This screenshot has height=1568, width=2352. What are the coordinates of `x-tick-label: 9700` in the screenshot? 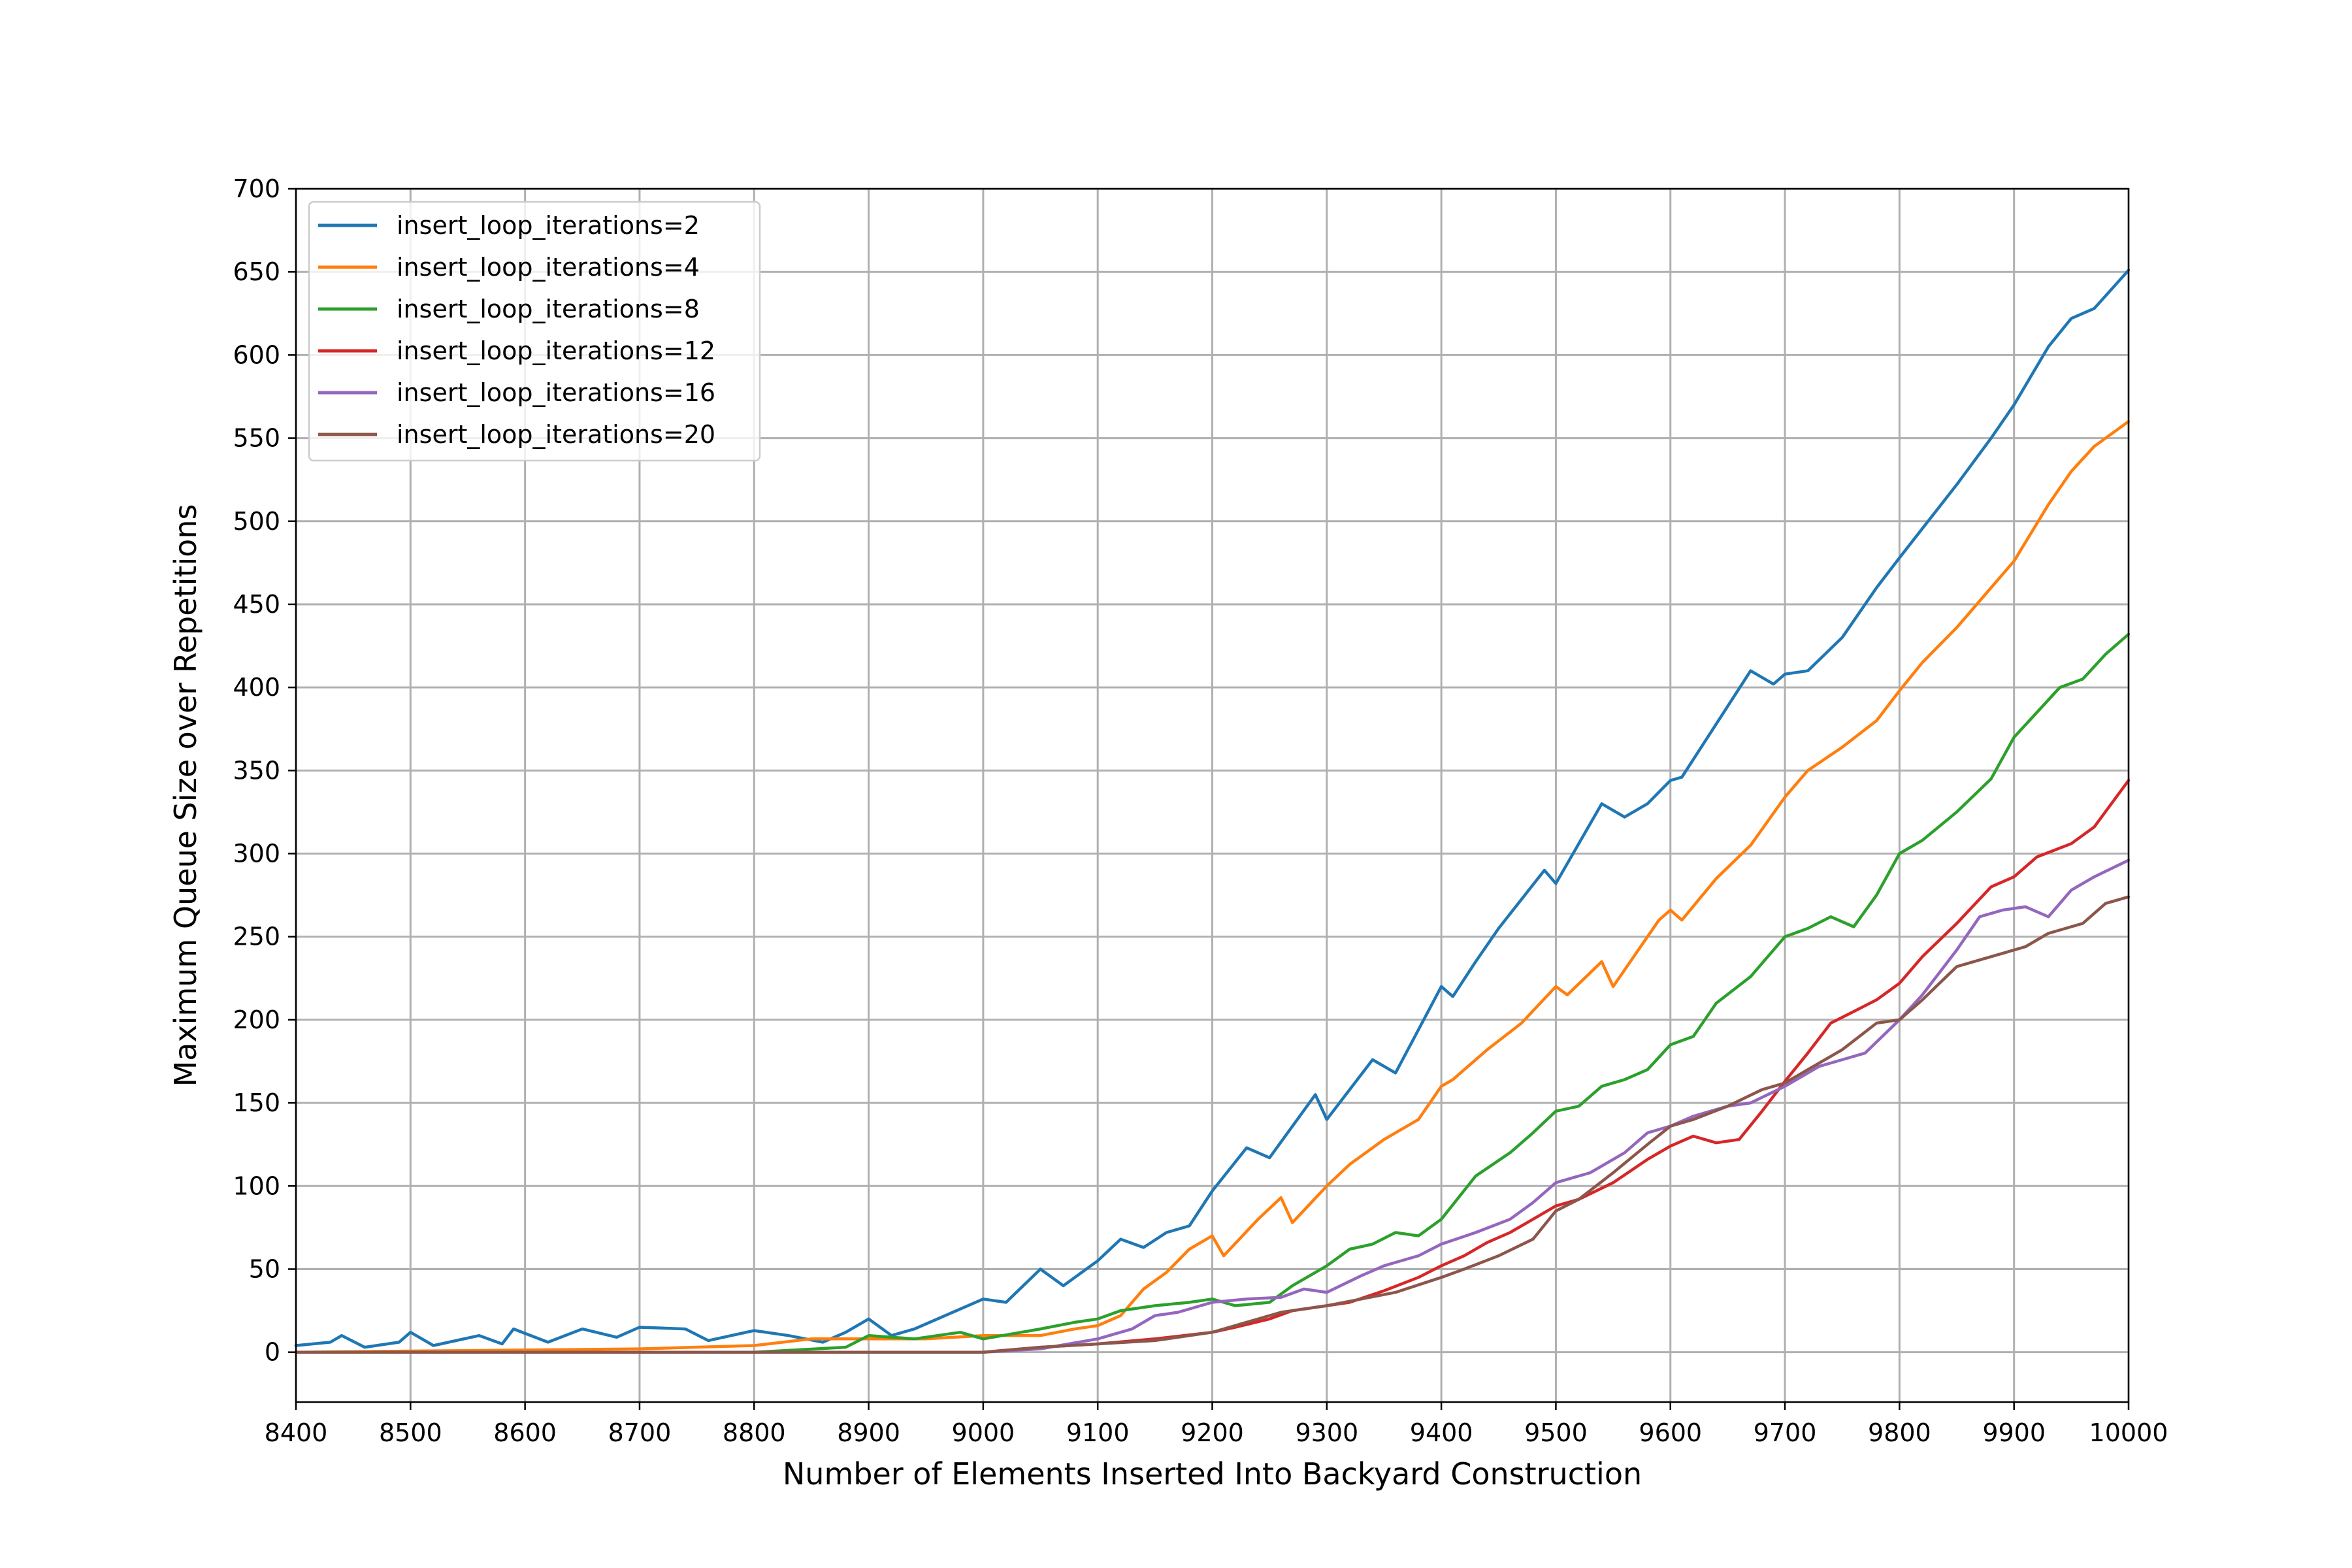 It's located at (1785, 1432).